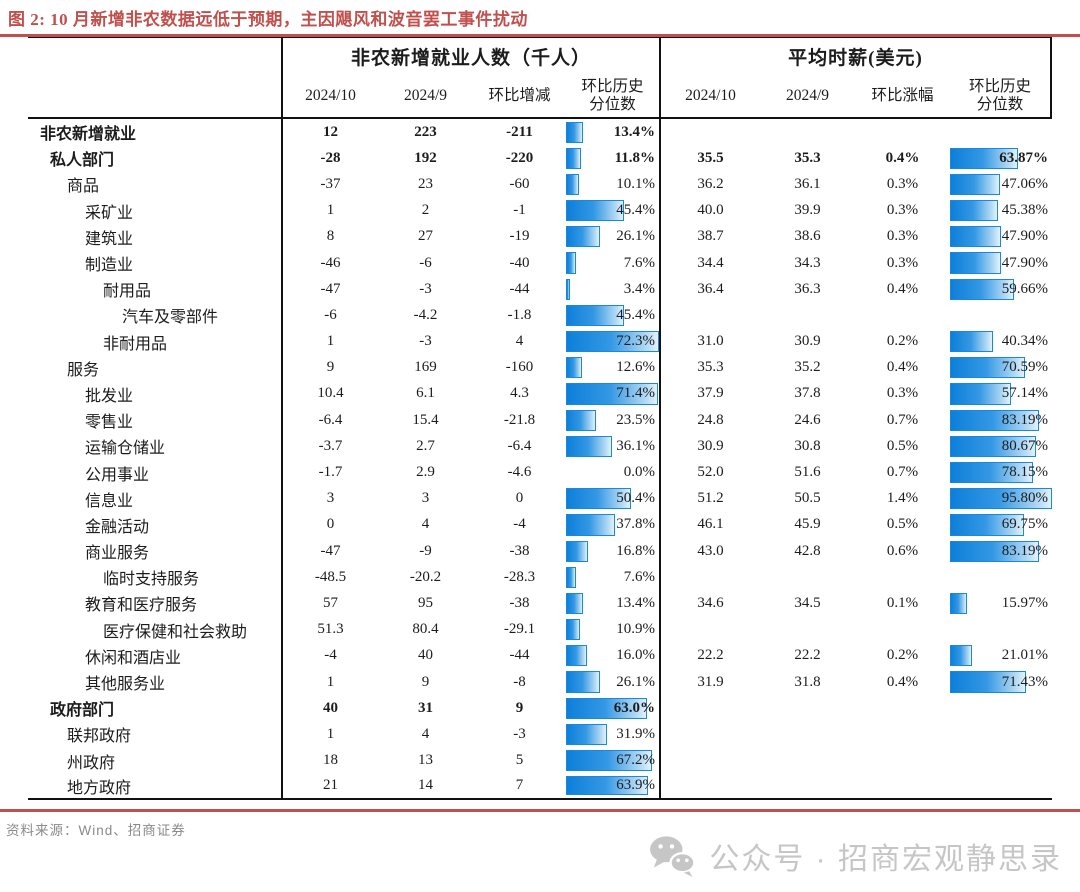  Describe the element at coordinates (155, 655) in the screenshot. I see `row-label: 休闲和酒店业` at that location.